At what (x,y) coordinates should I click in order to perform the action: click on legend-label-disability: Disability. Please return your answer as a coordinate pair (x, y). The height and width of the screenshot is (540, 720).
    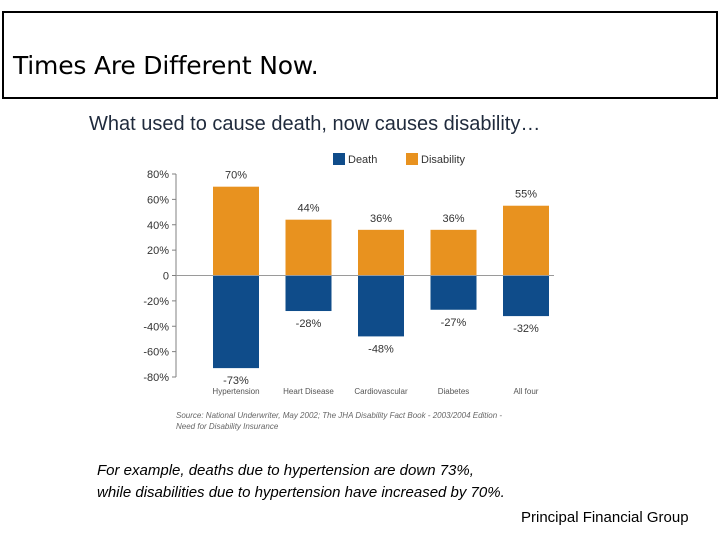
    Looking at the image, I should click on (443, 160).